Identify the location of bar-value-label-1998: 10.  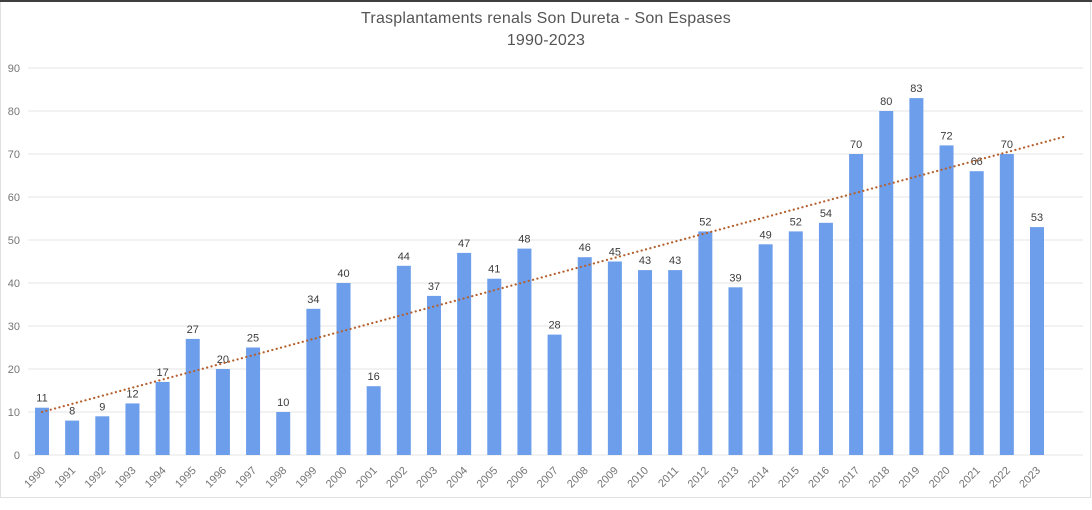
(283, 403).